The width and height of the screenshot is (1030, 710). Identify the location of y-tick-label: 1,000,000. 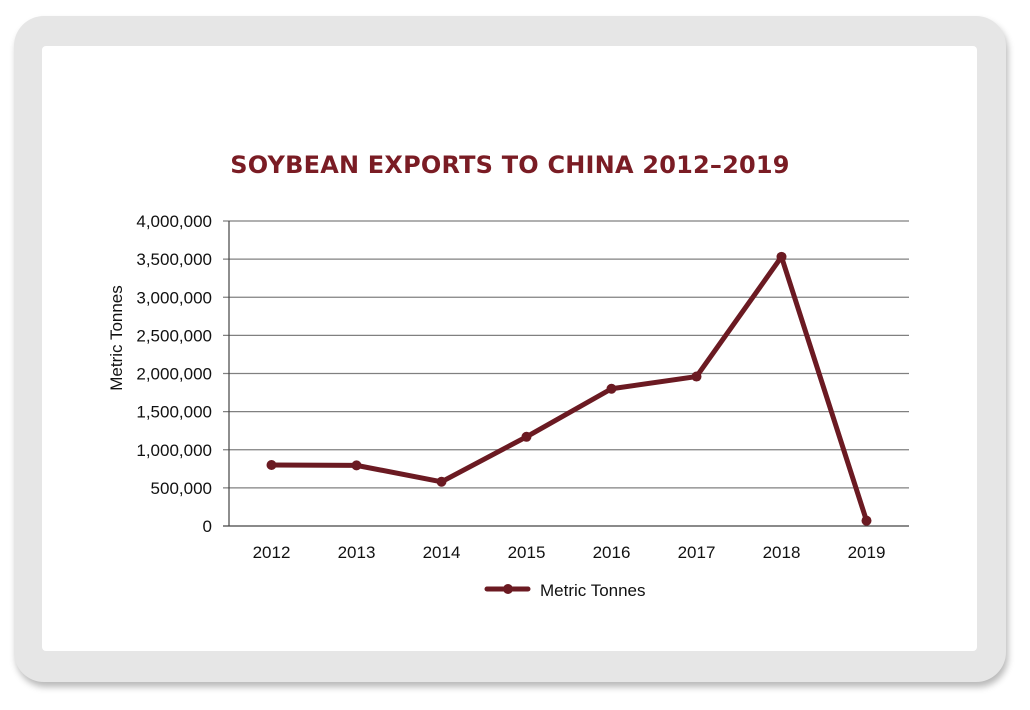
(174, 450).